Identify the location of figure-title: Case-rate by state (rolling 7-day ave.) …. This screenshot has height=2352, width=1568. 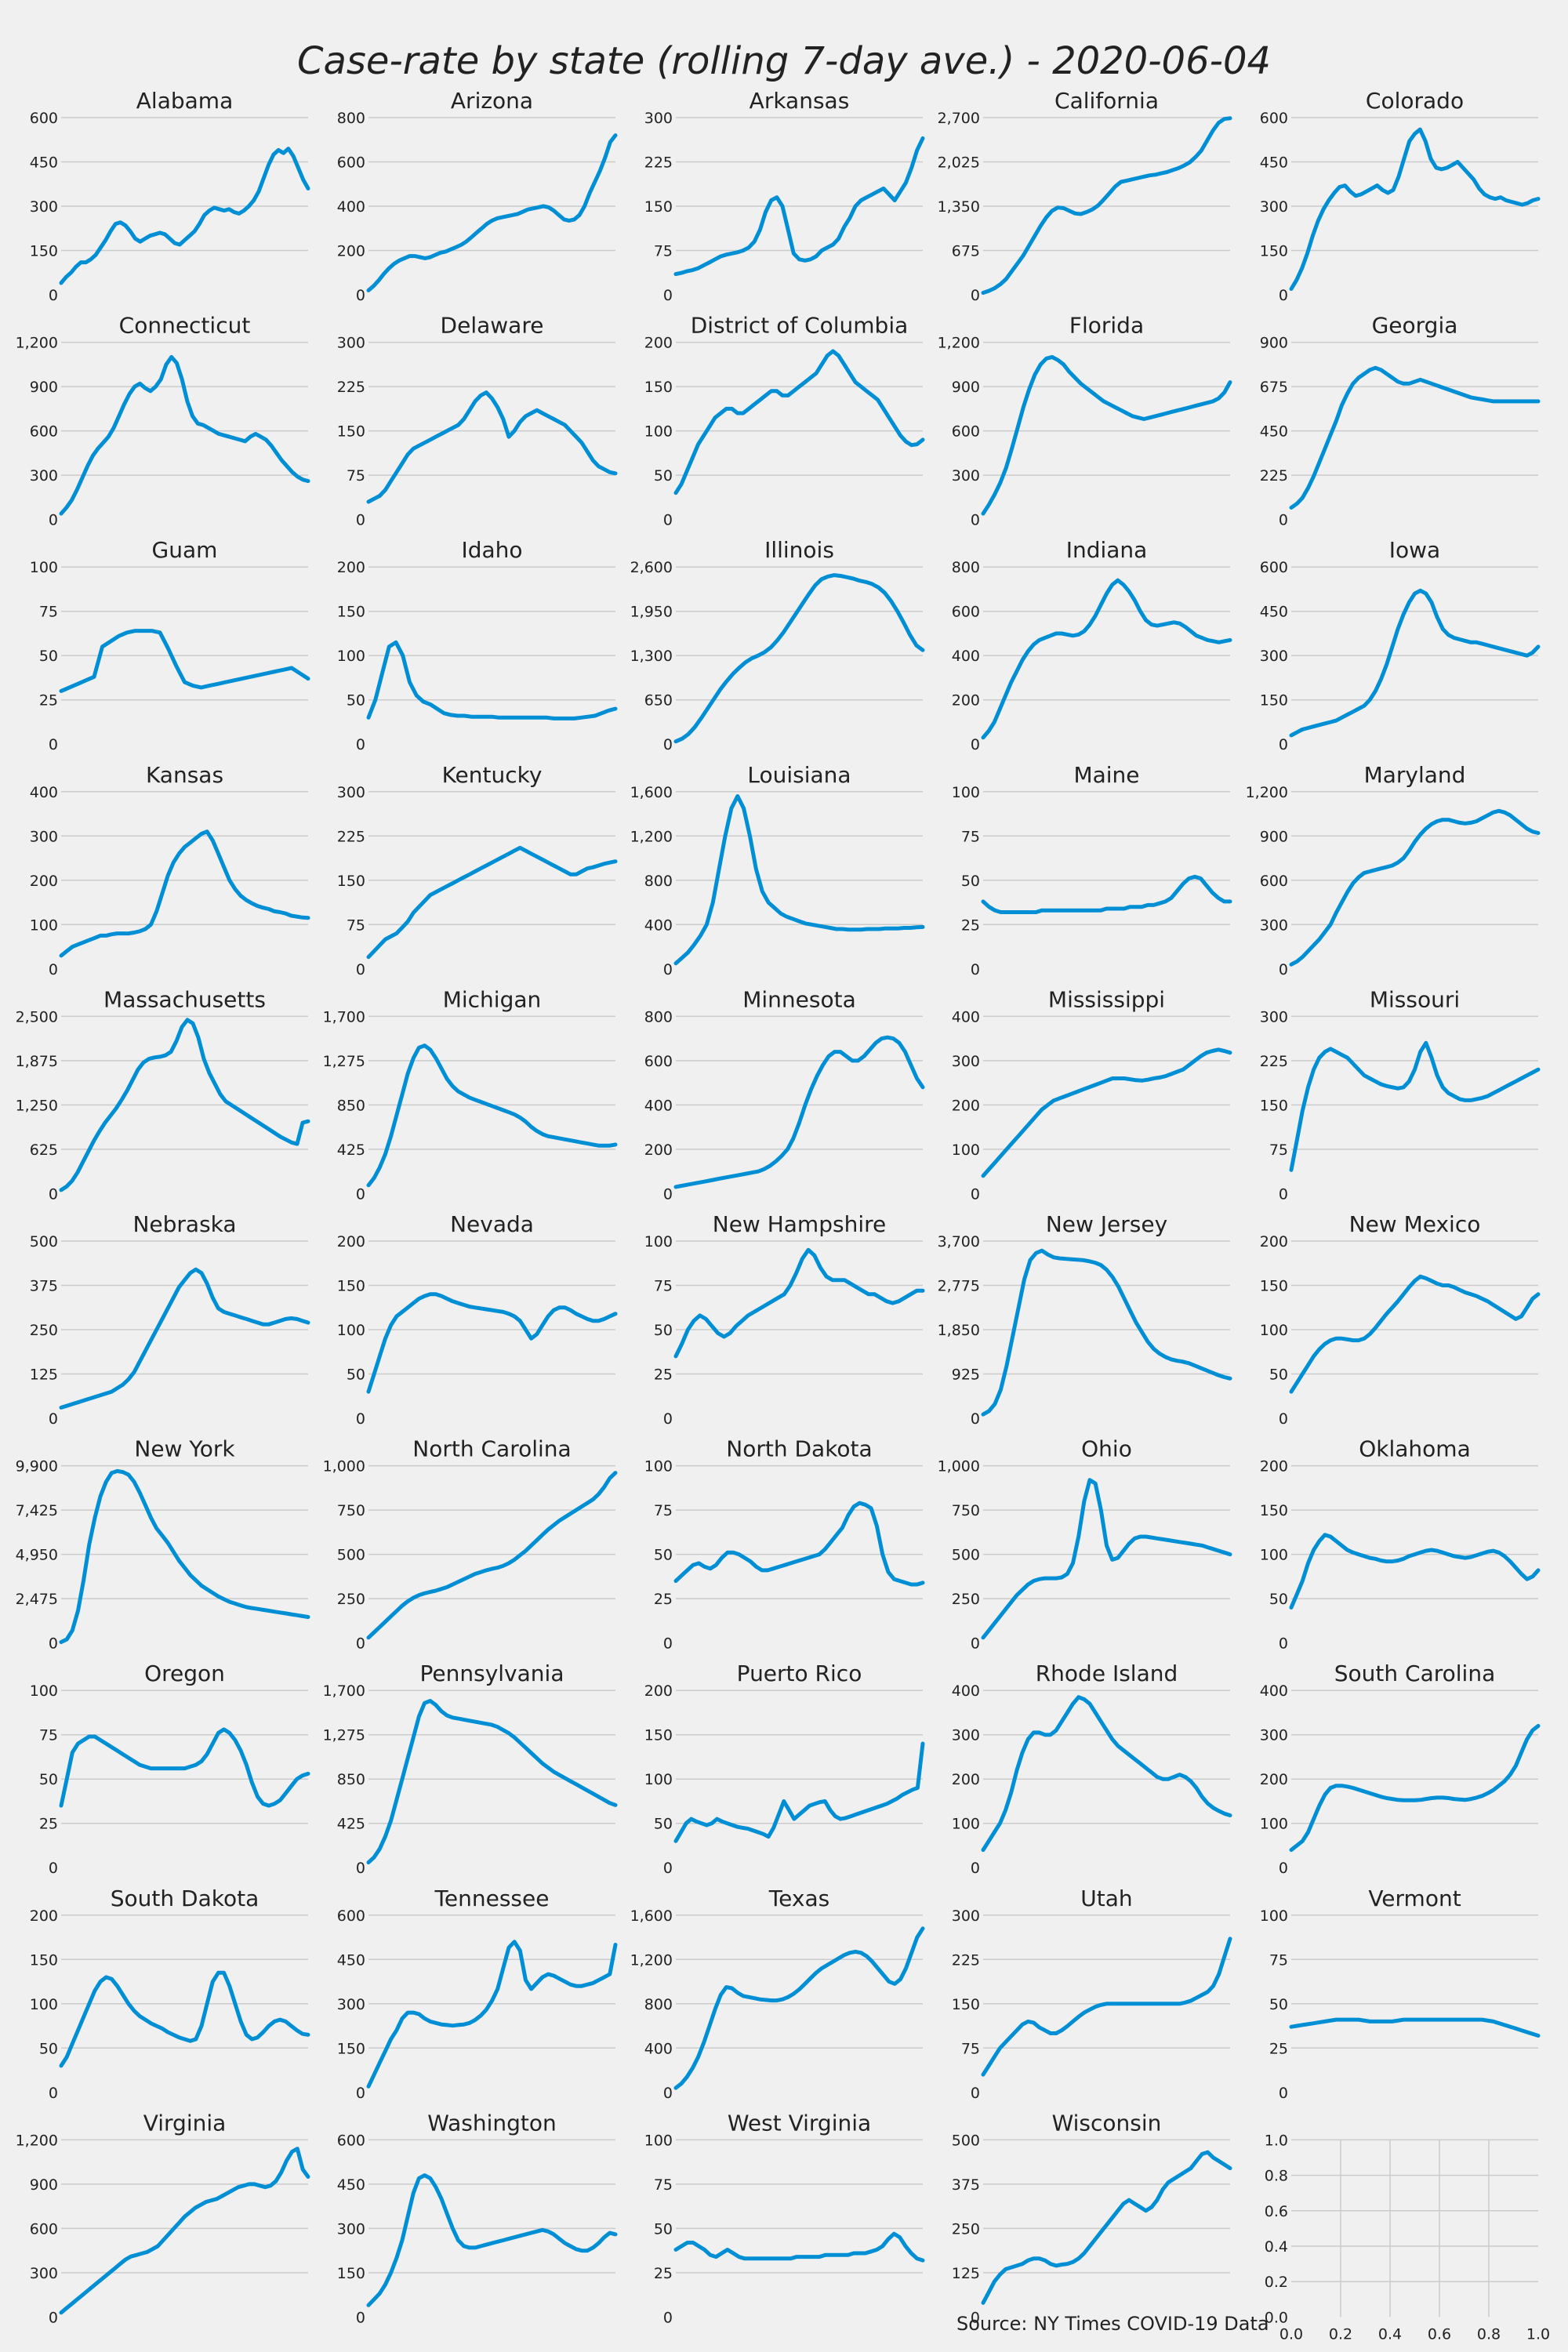
(784, 61).